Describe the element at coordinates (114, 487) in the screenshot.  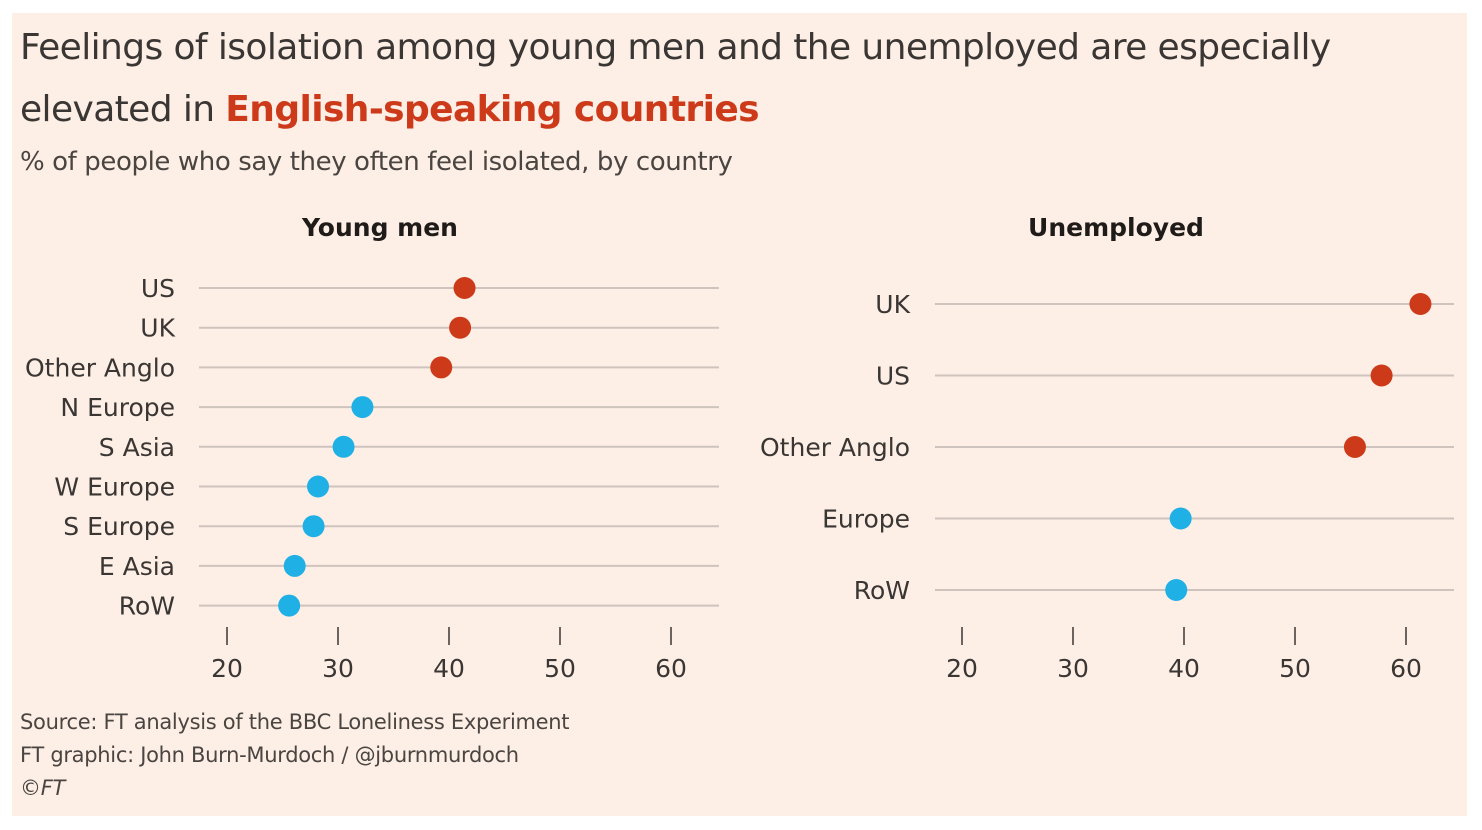
I see `category-label: W Europe` at that location.